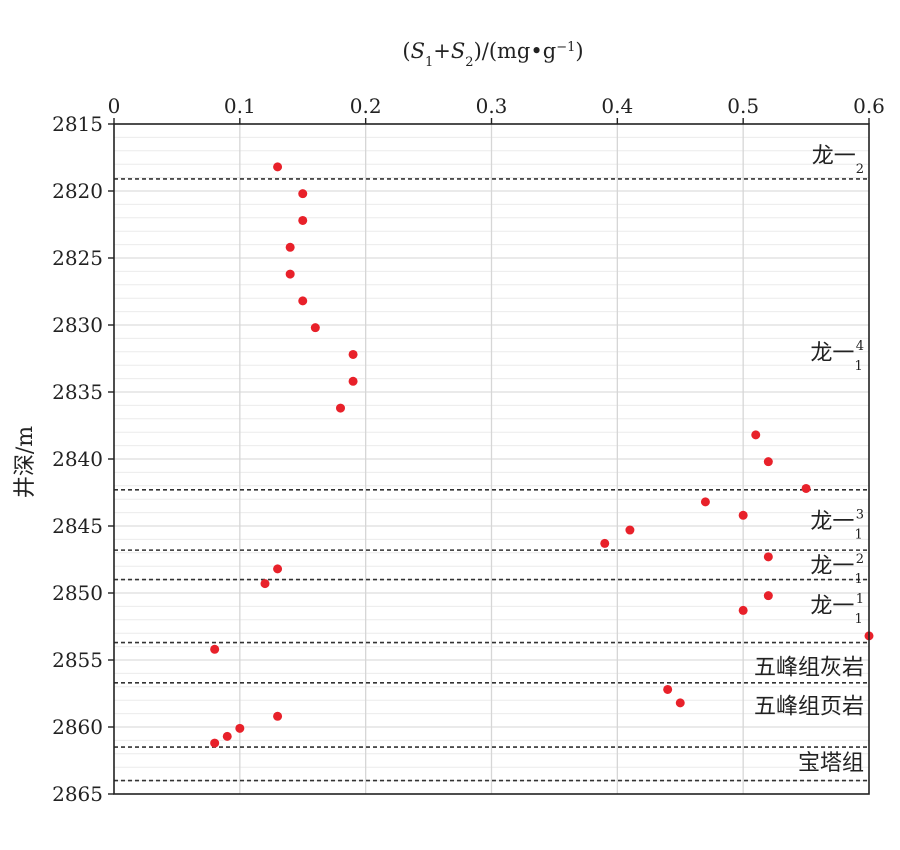 This screenshot has width=900, height=850. I want to click on x-tick-label: 0.4, so click(617, 106).